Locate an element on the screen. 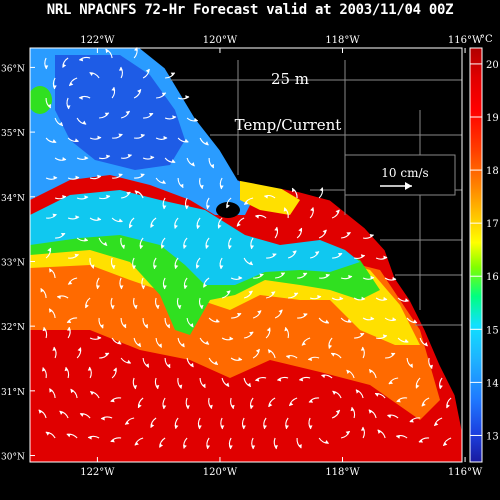  lat-label: 33°N is located at coordinates (13, 263).